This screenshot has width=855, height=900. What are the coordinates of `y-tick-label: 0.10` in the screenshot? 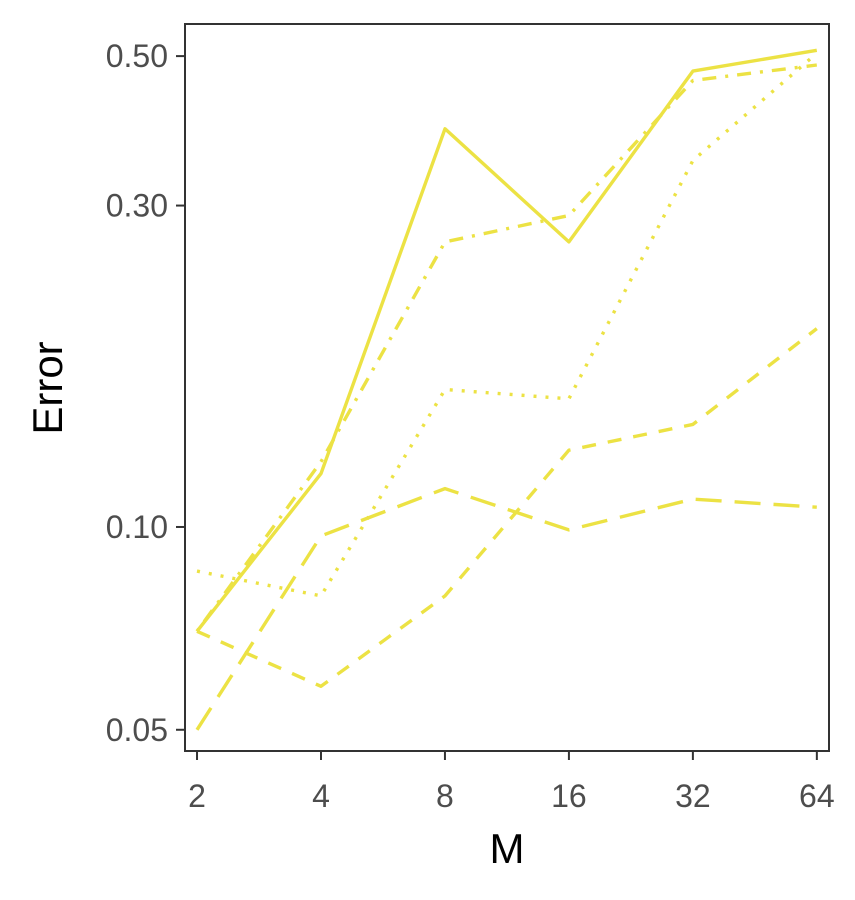 It's located at (137, 527).